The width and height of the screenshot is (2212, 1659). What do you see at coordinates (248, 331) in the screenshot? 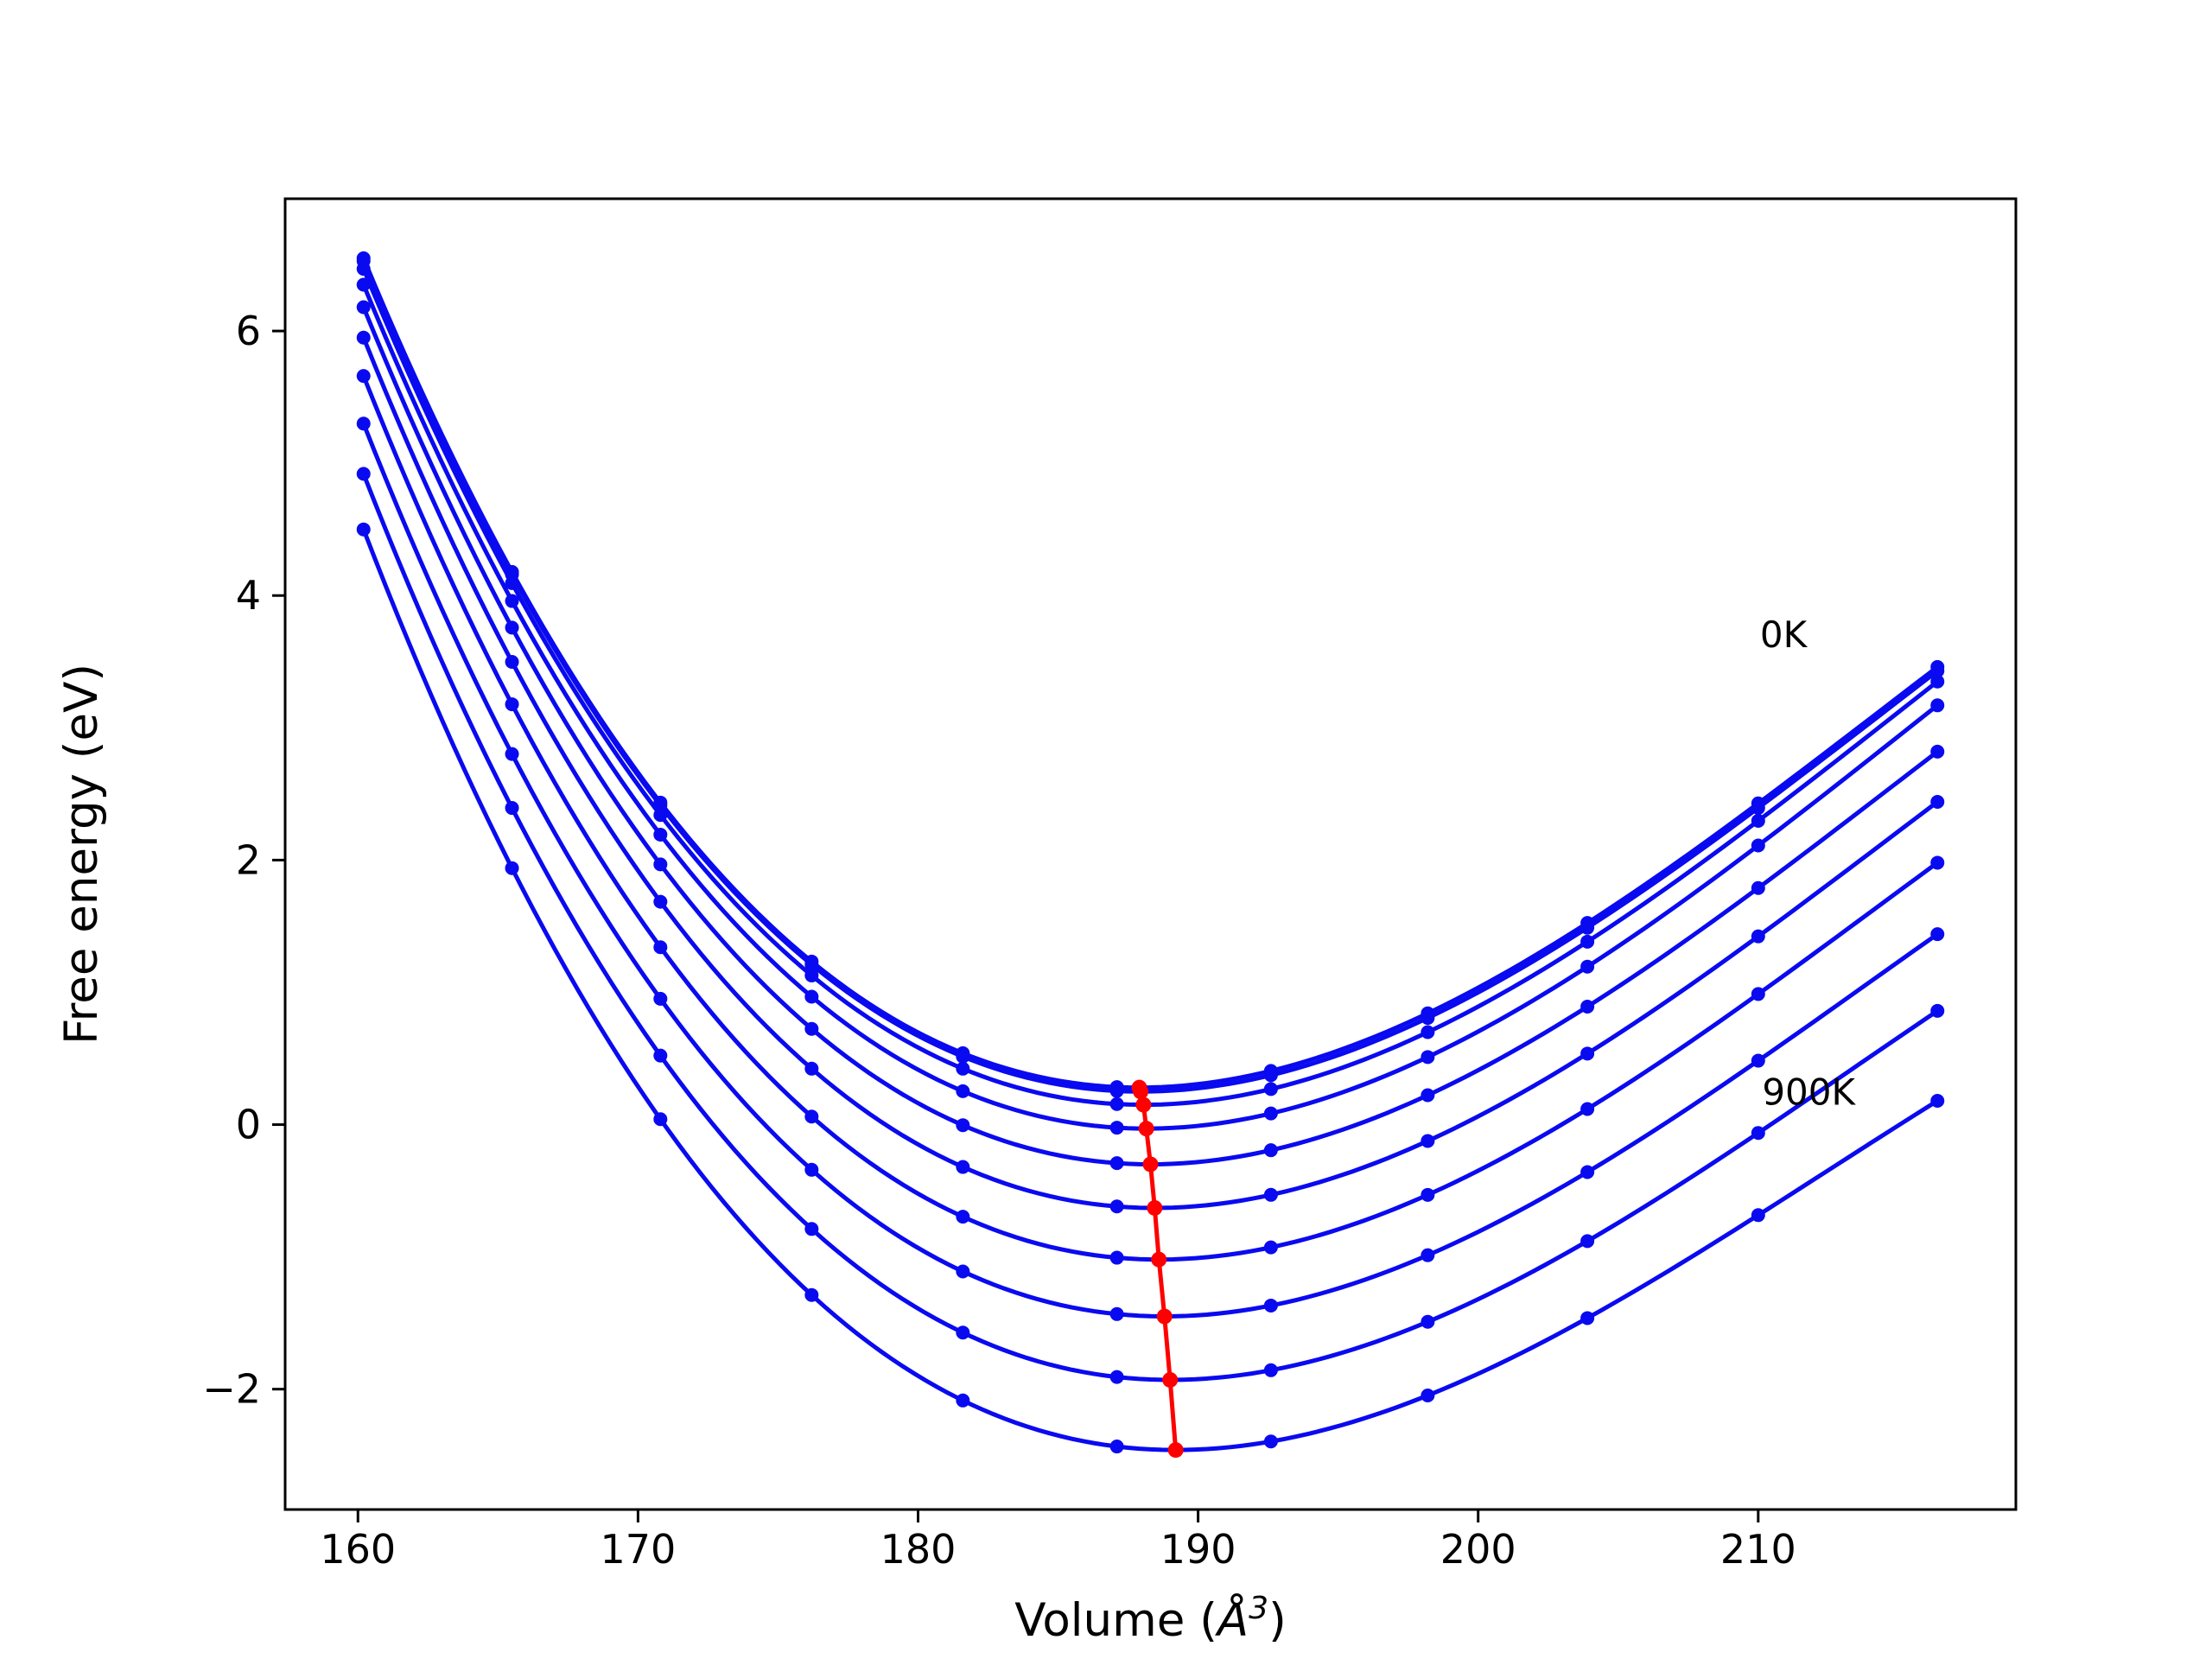
I see `y-tick-label: 6` at bounding box center [248, 331].